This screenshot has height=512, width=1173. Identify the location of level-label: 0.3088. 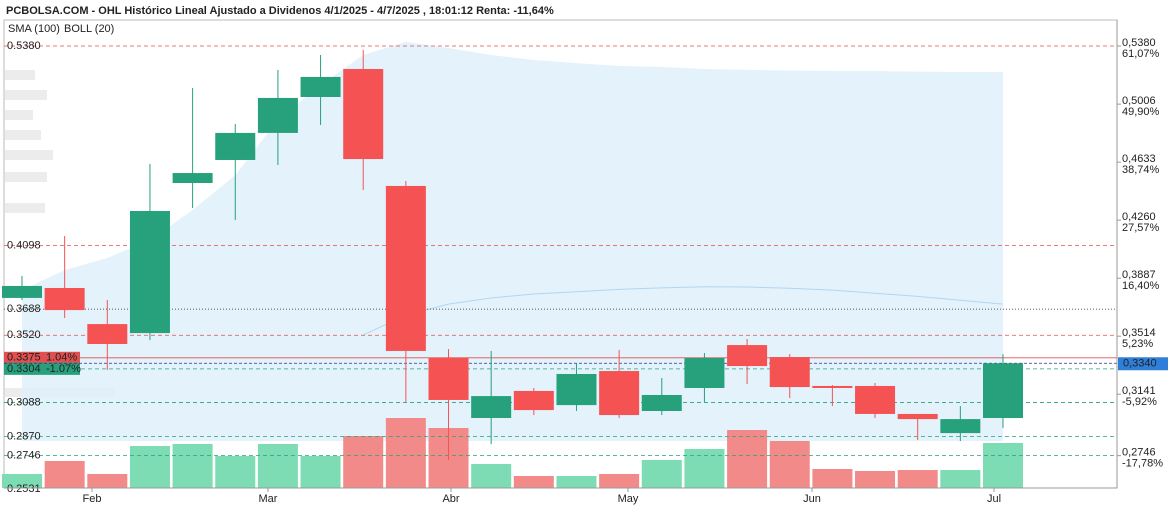
(24, 402).